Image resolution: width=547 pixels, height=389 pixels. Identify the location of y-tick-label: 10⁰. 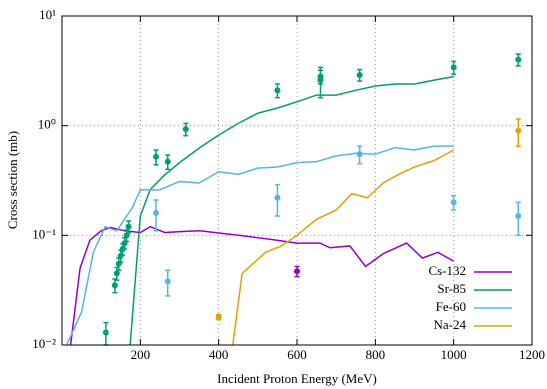
(47, 124).